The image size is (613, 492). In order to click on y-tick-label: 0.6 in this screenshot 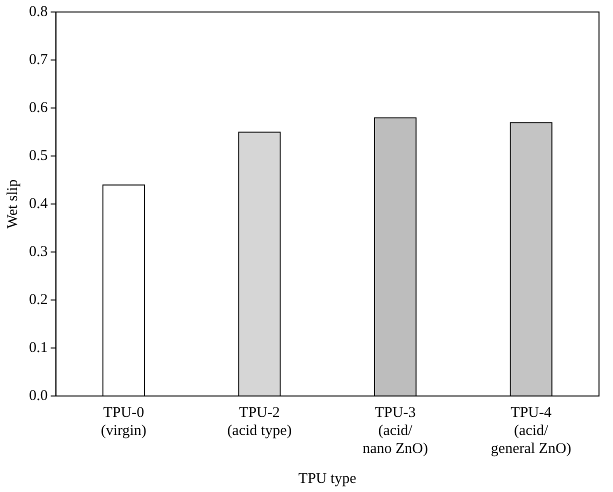, I will do `click(38, 108)`.